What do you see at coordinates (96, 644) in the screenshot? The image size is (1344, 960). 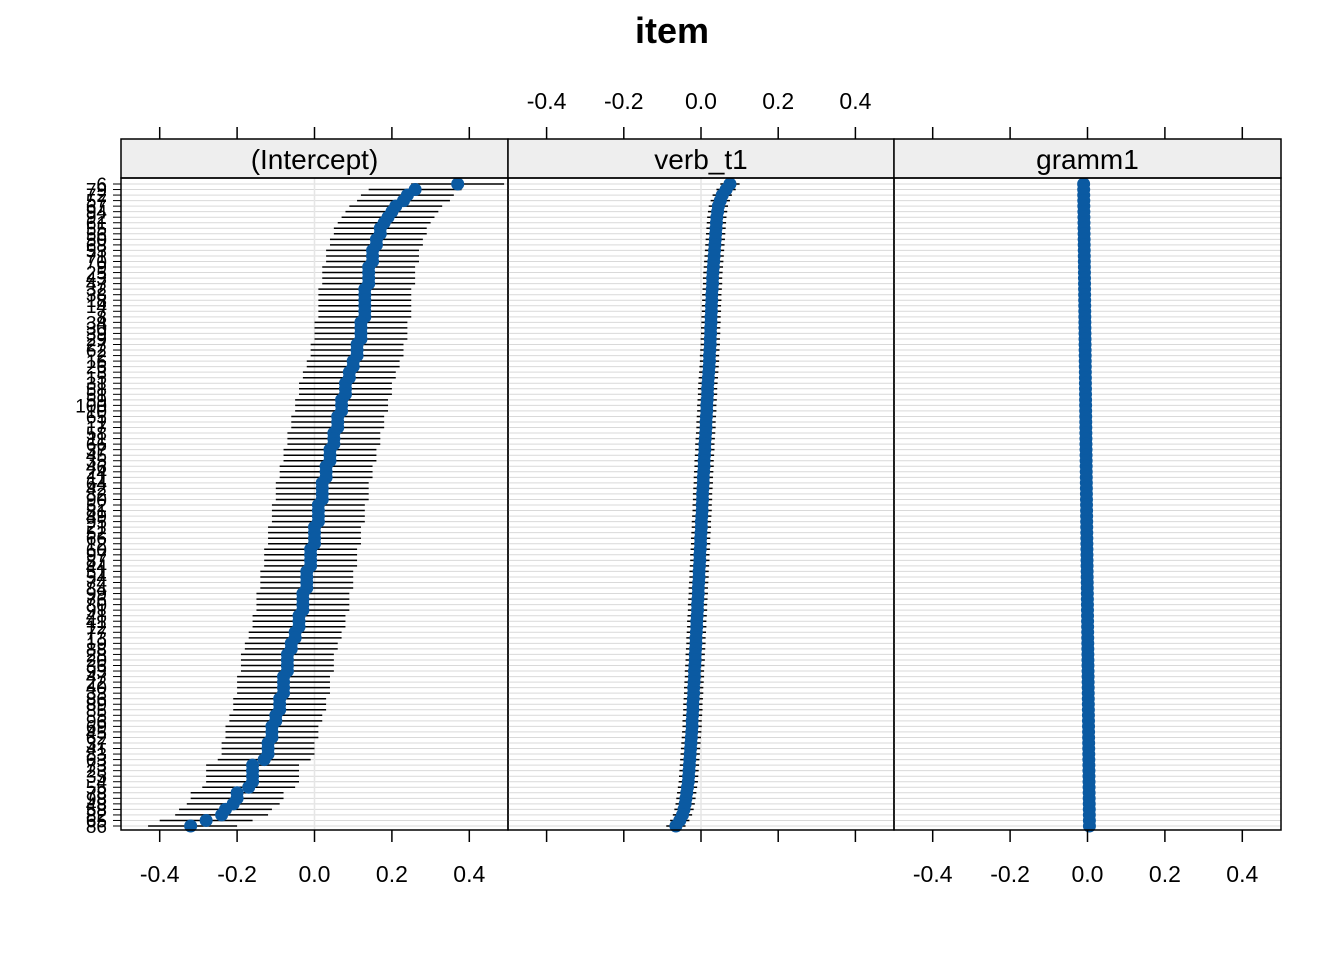 I see `y-tick-label: 19` at bounding box center [96, 644].